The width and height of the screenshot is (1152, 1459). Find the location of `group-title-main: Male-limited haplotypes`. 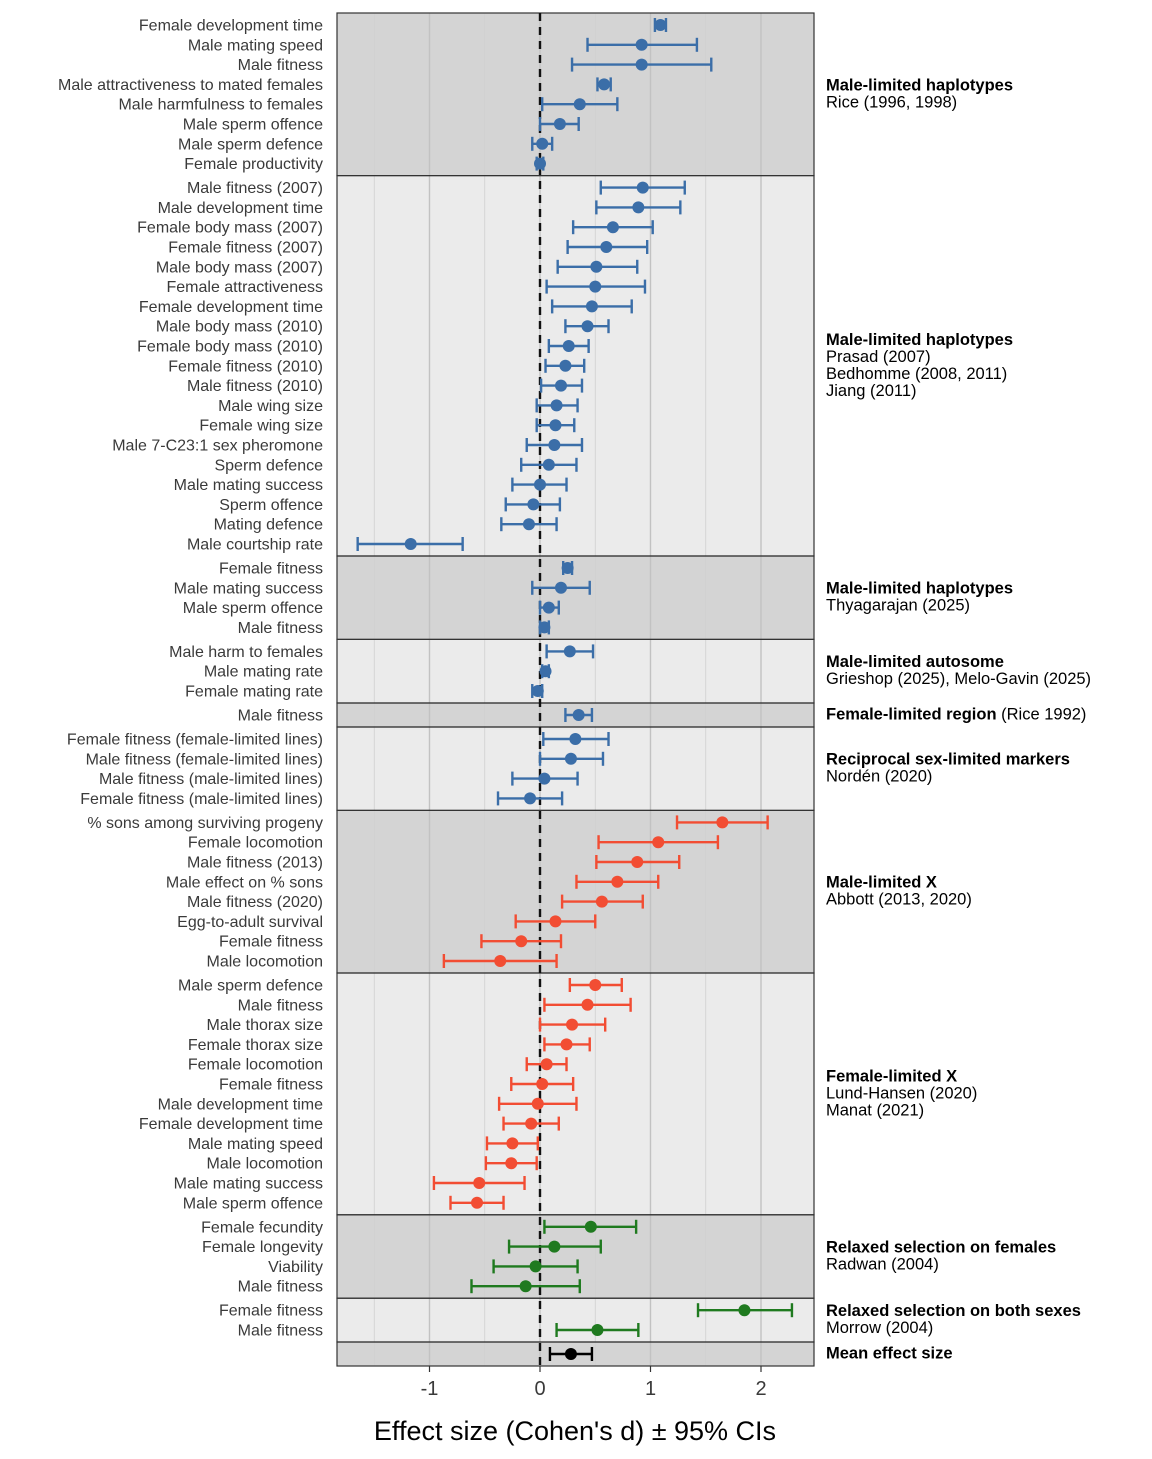

group-title-main: Male-limited haplotypes is located at coordinates (919, 340).